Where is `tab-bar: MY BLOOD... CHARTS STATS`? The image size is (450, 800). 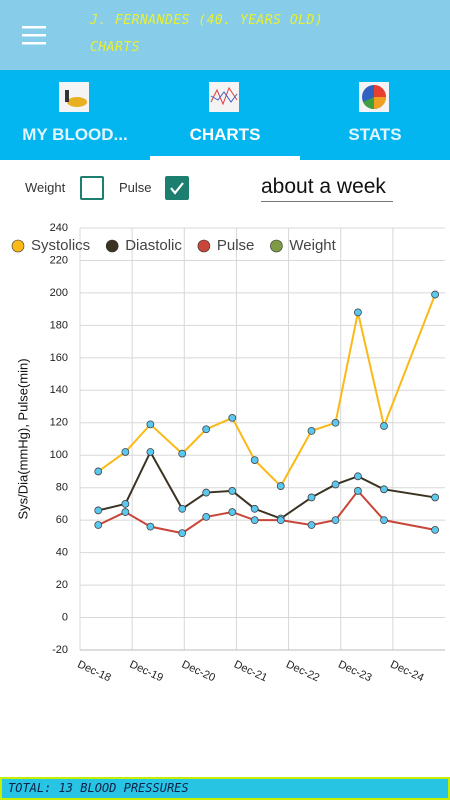
tab-bar: MY BLOOD... CHARTS STATS is located at coordinates (225, 115).